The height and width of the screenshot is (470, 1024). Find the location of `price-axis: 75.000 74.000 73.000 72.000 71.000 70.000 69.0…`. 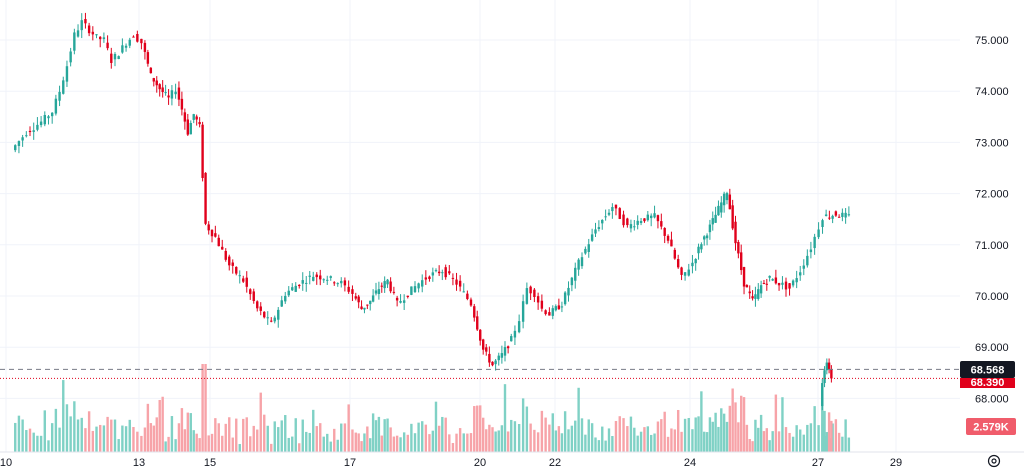

price-axis: 75.000 74.000 73.000 72.000 71.000 70.000 69.0… is located at coordinates (992, 220).